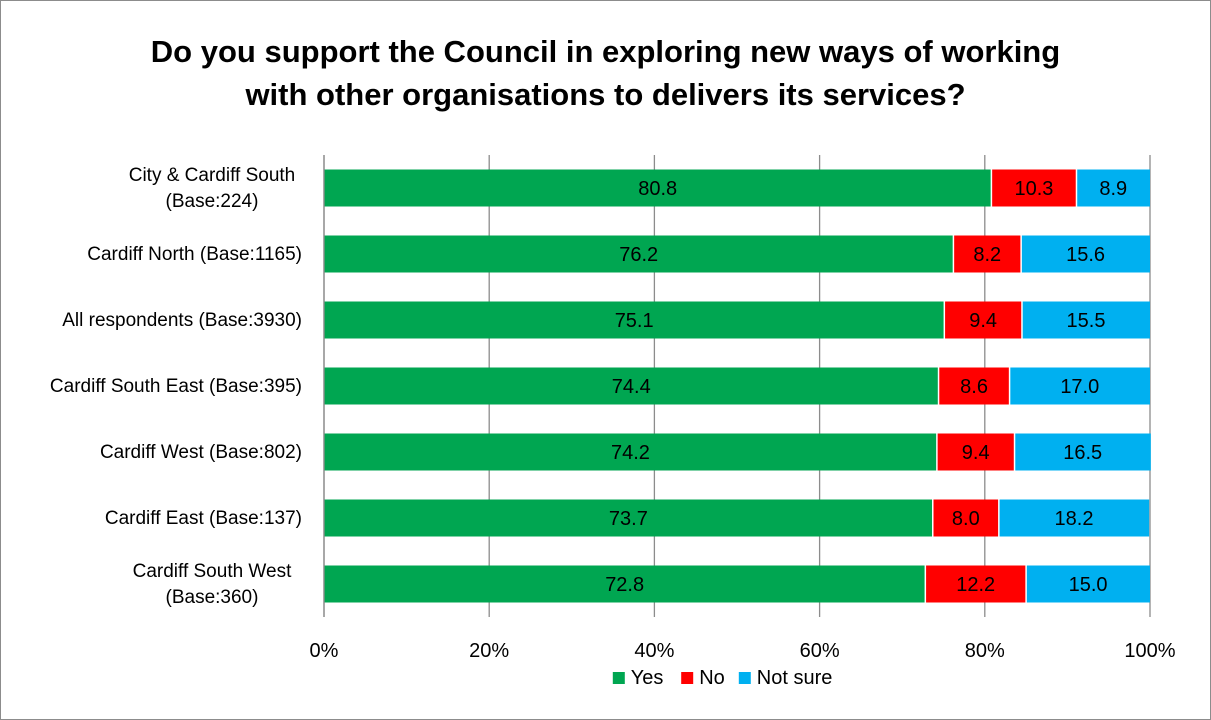 This screenshot has width=1211, height=720. I want to click on data-label: 75.1, so click(634, 321).